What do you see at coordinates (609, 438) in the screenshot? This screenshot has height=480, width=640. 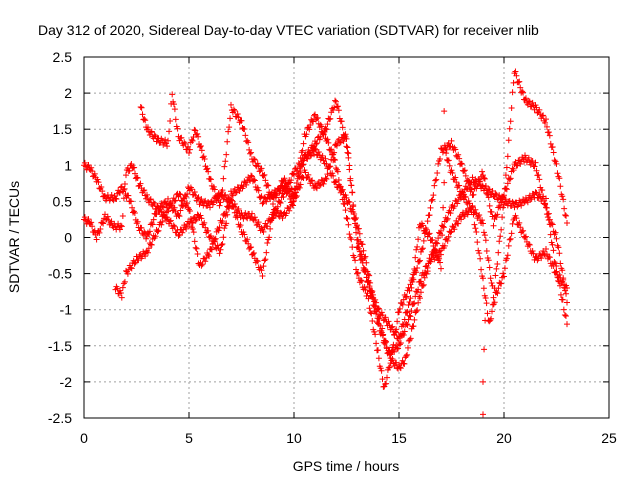 I see `x-tick-label: 25` at bounding box center [609, 438].